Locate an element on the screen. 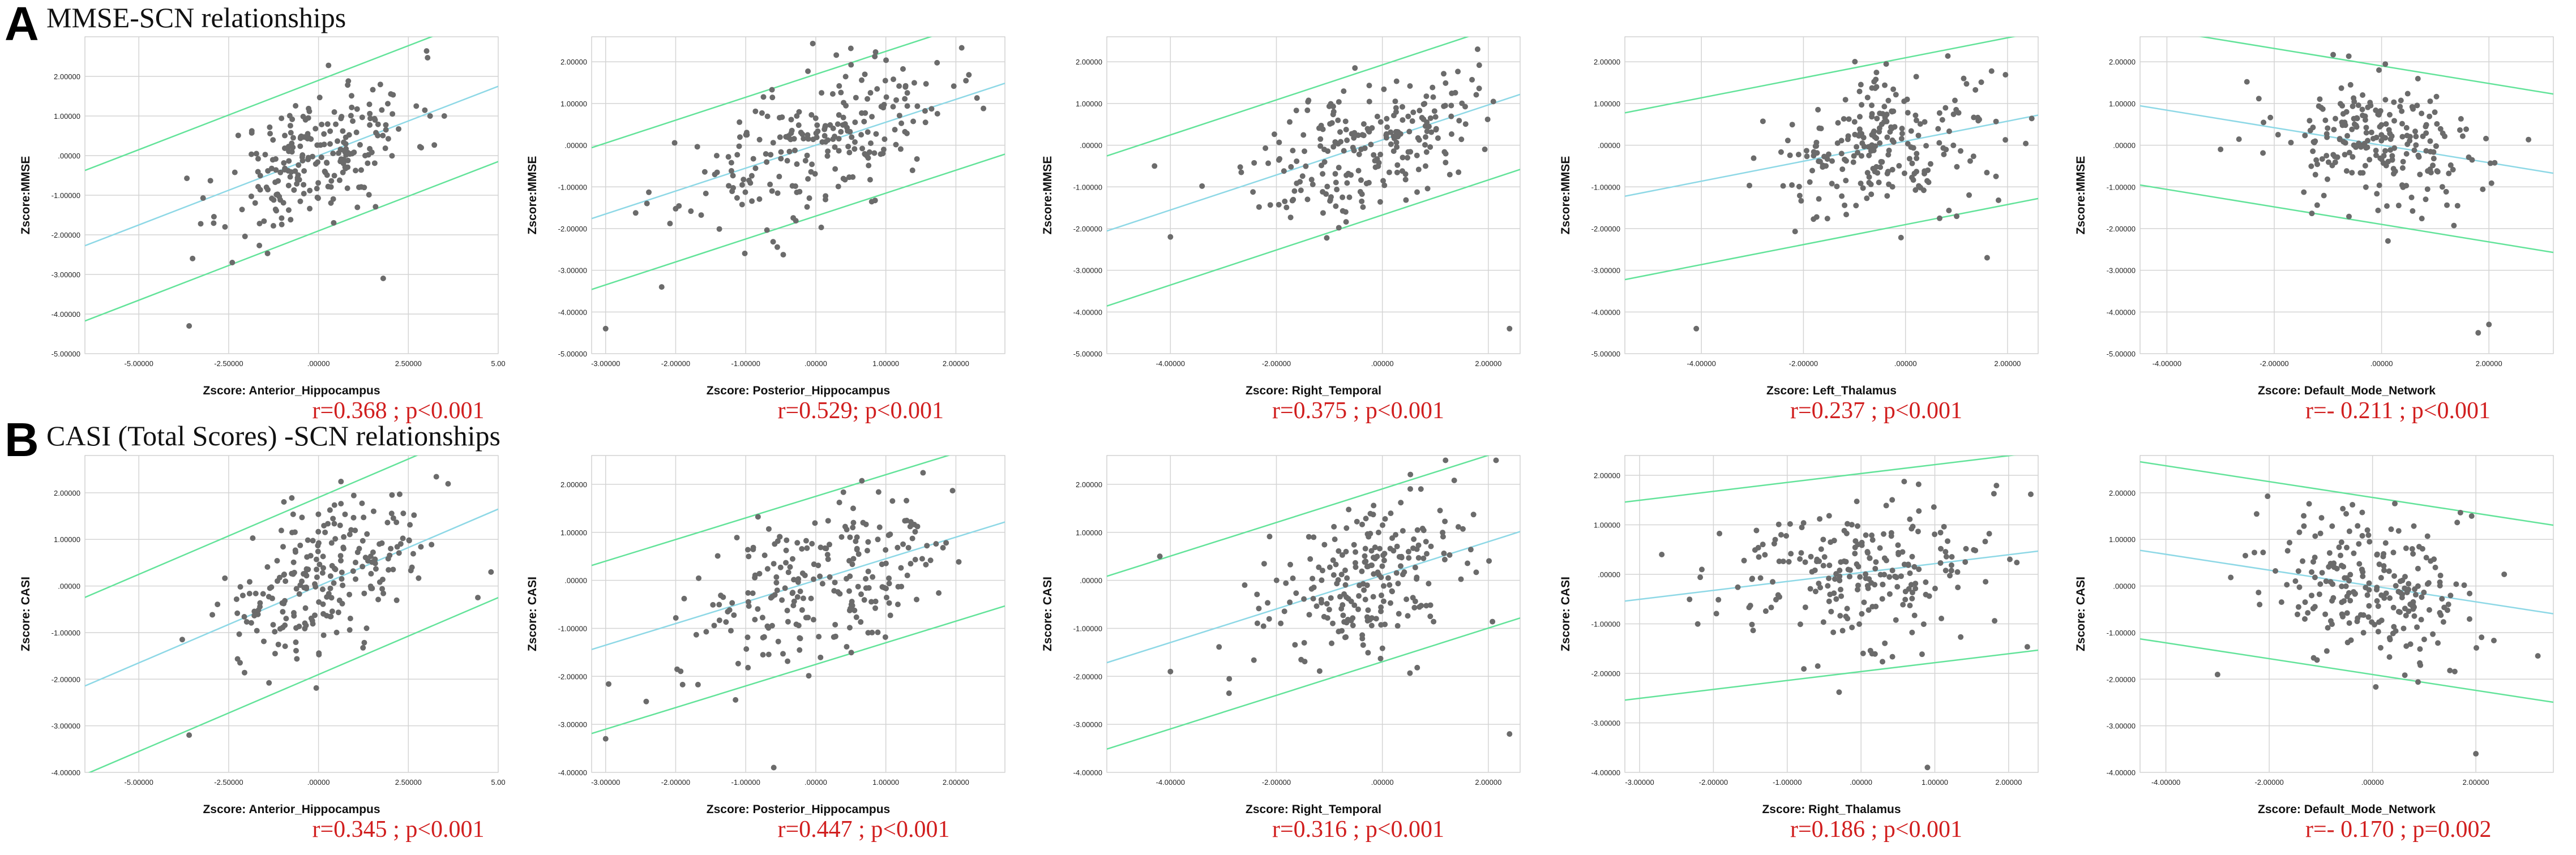 Image resolution: width=2576 pixels, height=855 pixels. x-tick-label: -5.00000 is located at coordinates (139, 364).